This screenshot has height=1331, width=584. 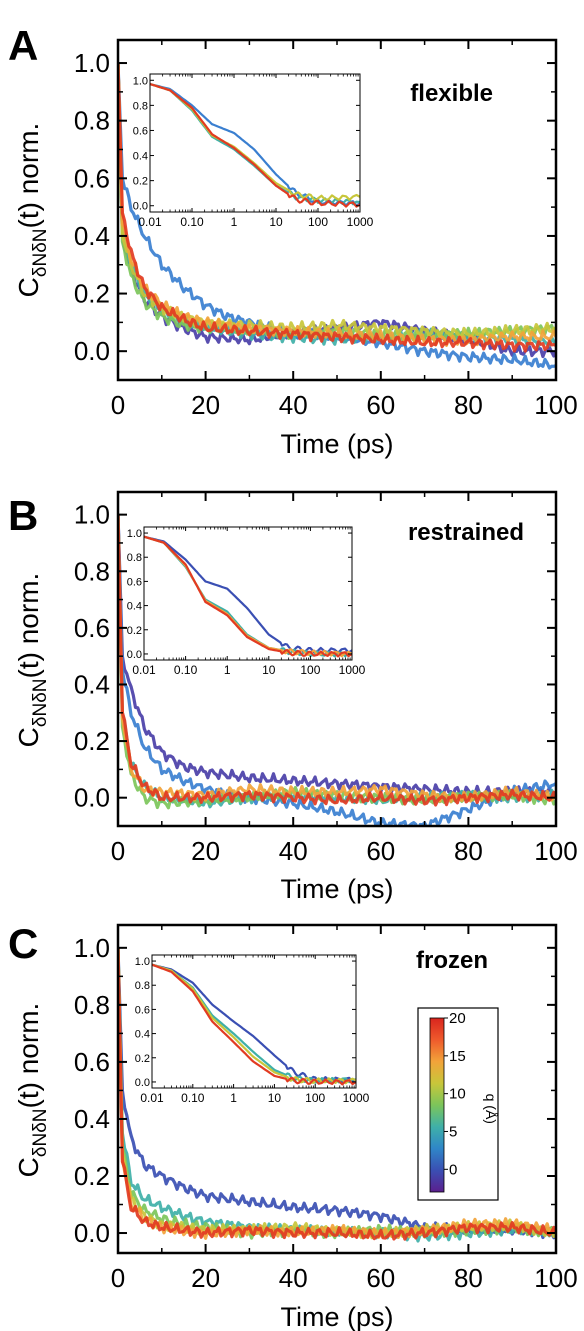 What do you see at coordinates (337, 1316) in the screenshot?
I see `x-axis-label: Time (ps)` at bounding box center [337, 1316].